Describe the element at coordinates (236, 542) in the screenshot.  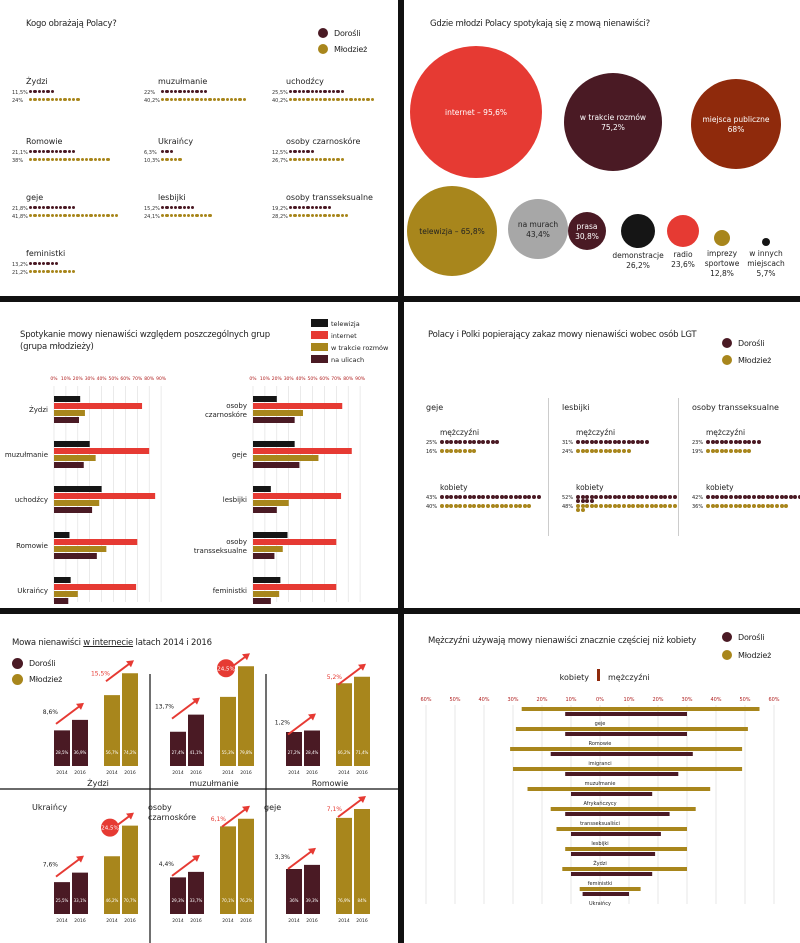
I see `group-label: osoby` at that location.